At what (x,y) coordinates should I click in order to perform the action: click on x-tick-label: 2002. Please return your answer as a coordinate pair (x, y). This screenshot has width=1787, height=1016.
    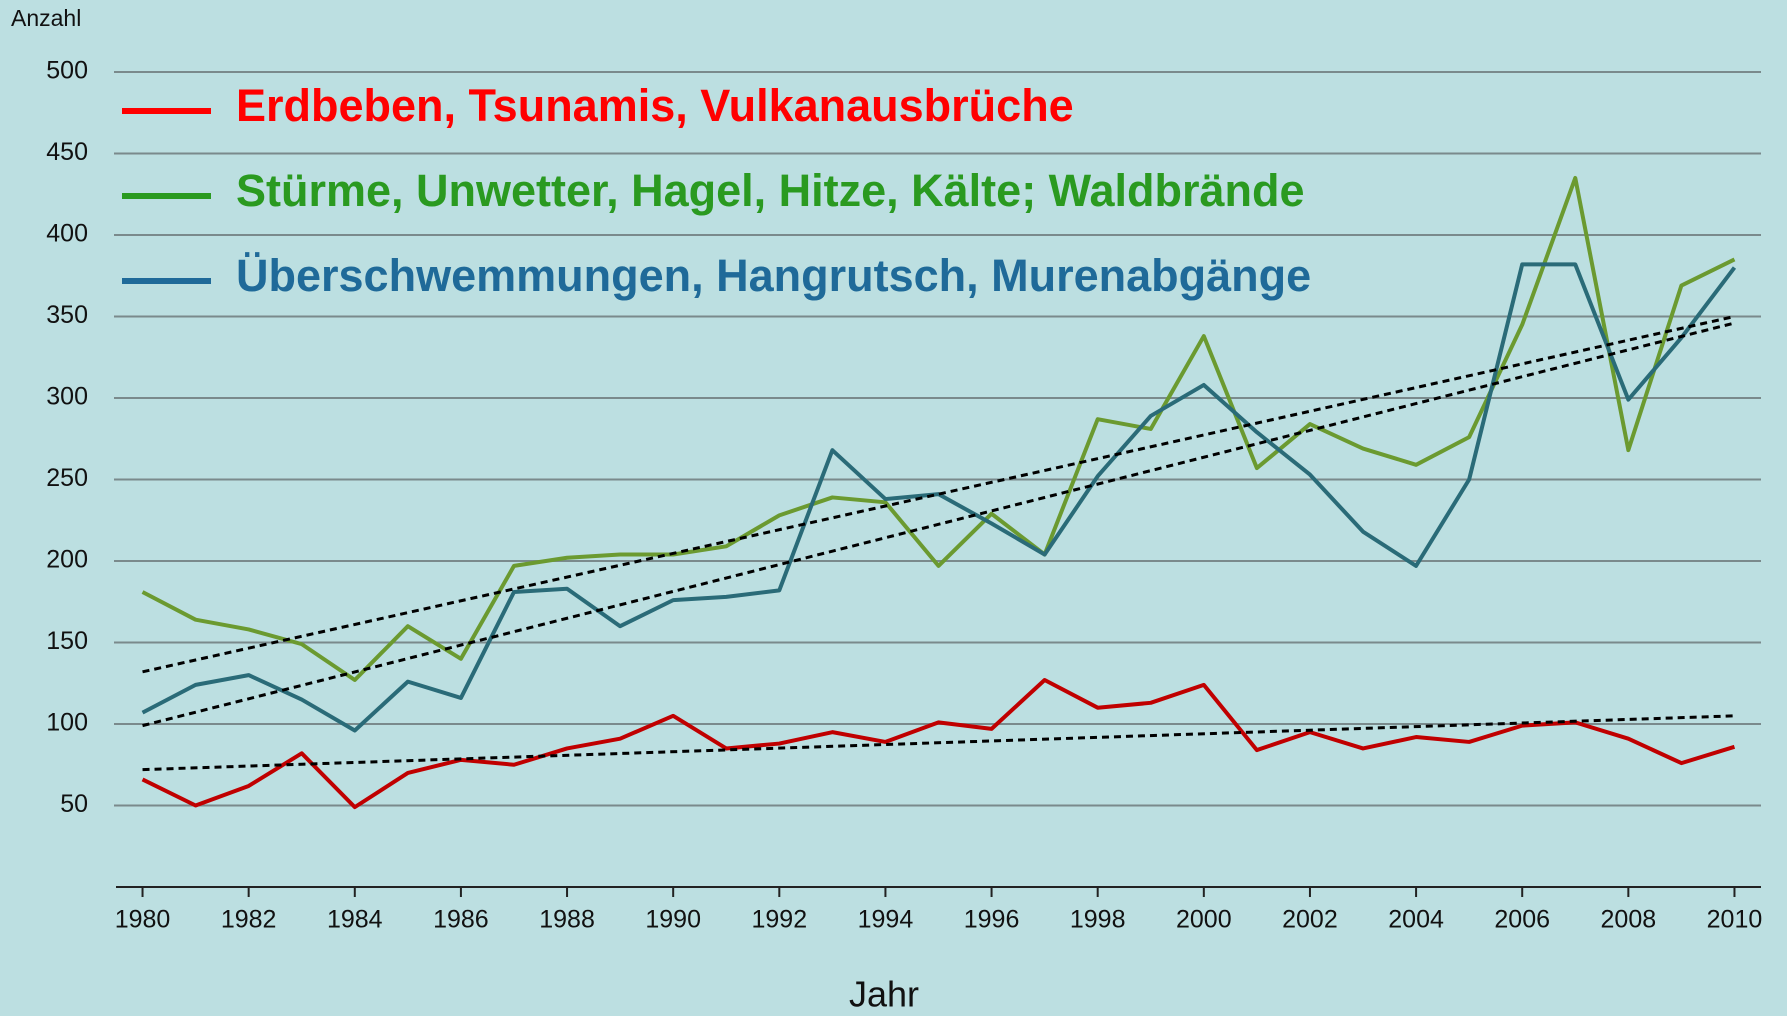
    Looking at the image, I should click on (1310, 920).